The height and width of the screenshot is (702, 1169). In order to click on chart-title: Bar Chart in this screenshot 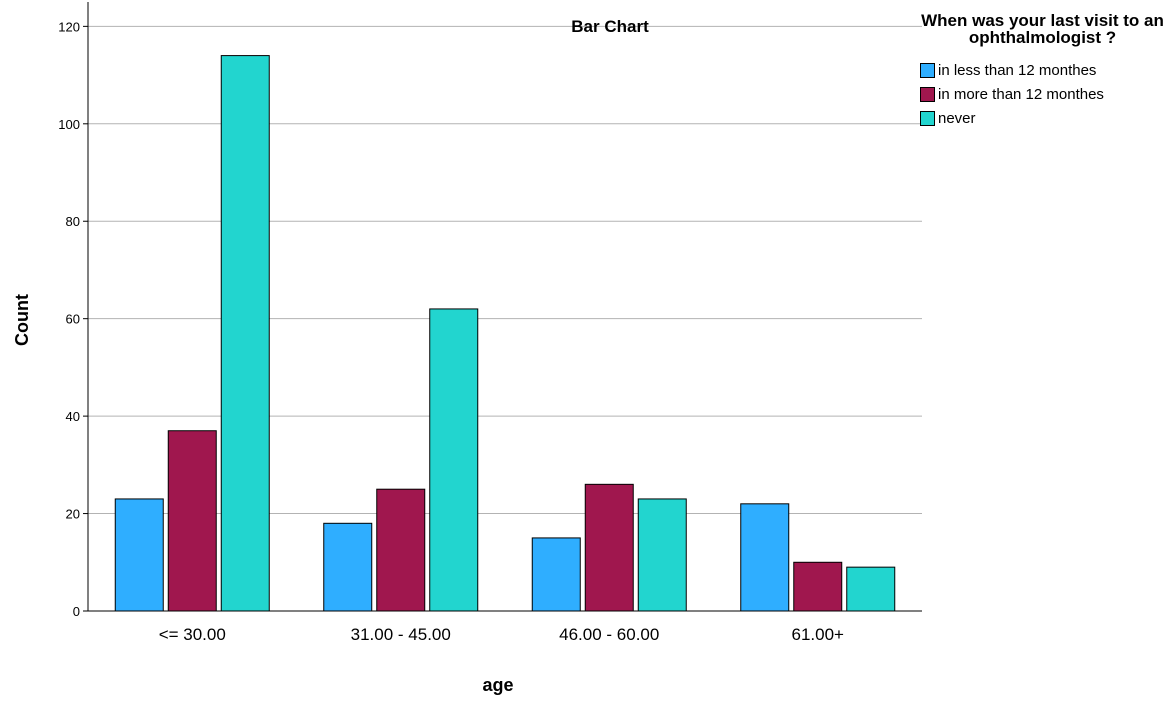, I will do `click(610, 26)`.